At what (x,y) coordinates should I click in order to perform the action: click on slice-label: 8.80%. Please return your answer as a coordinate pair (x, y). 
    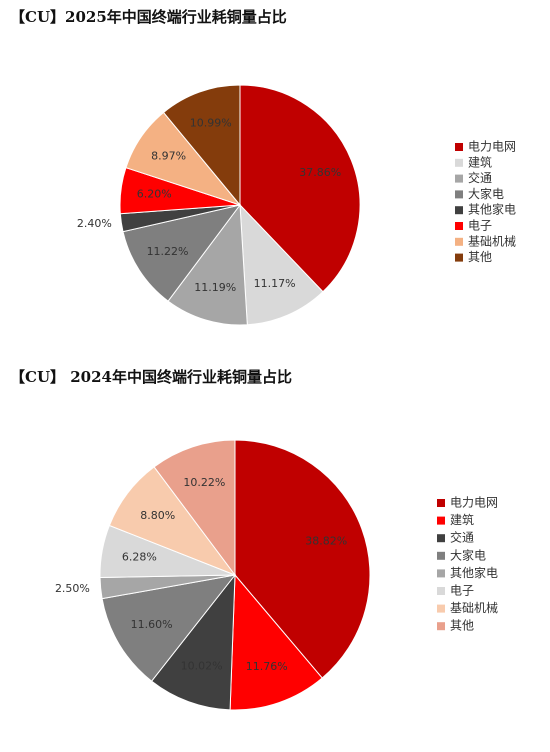
    Looking at the image, I should click on (157, 515).